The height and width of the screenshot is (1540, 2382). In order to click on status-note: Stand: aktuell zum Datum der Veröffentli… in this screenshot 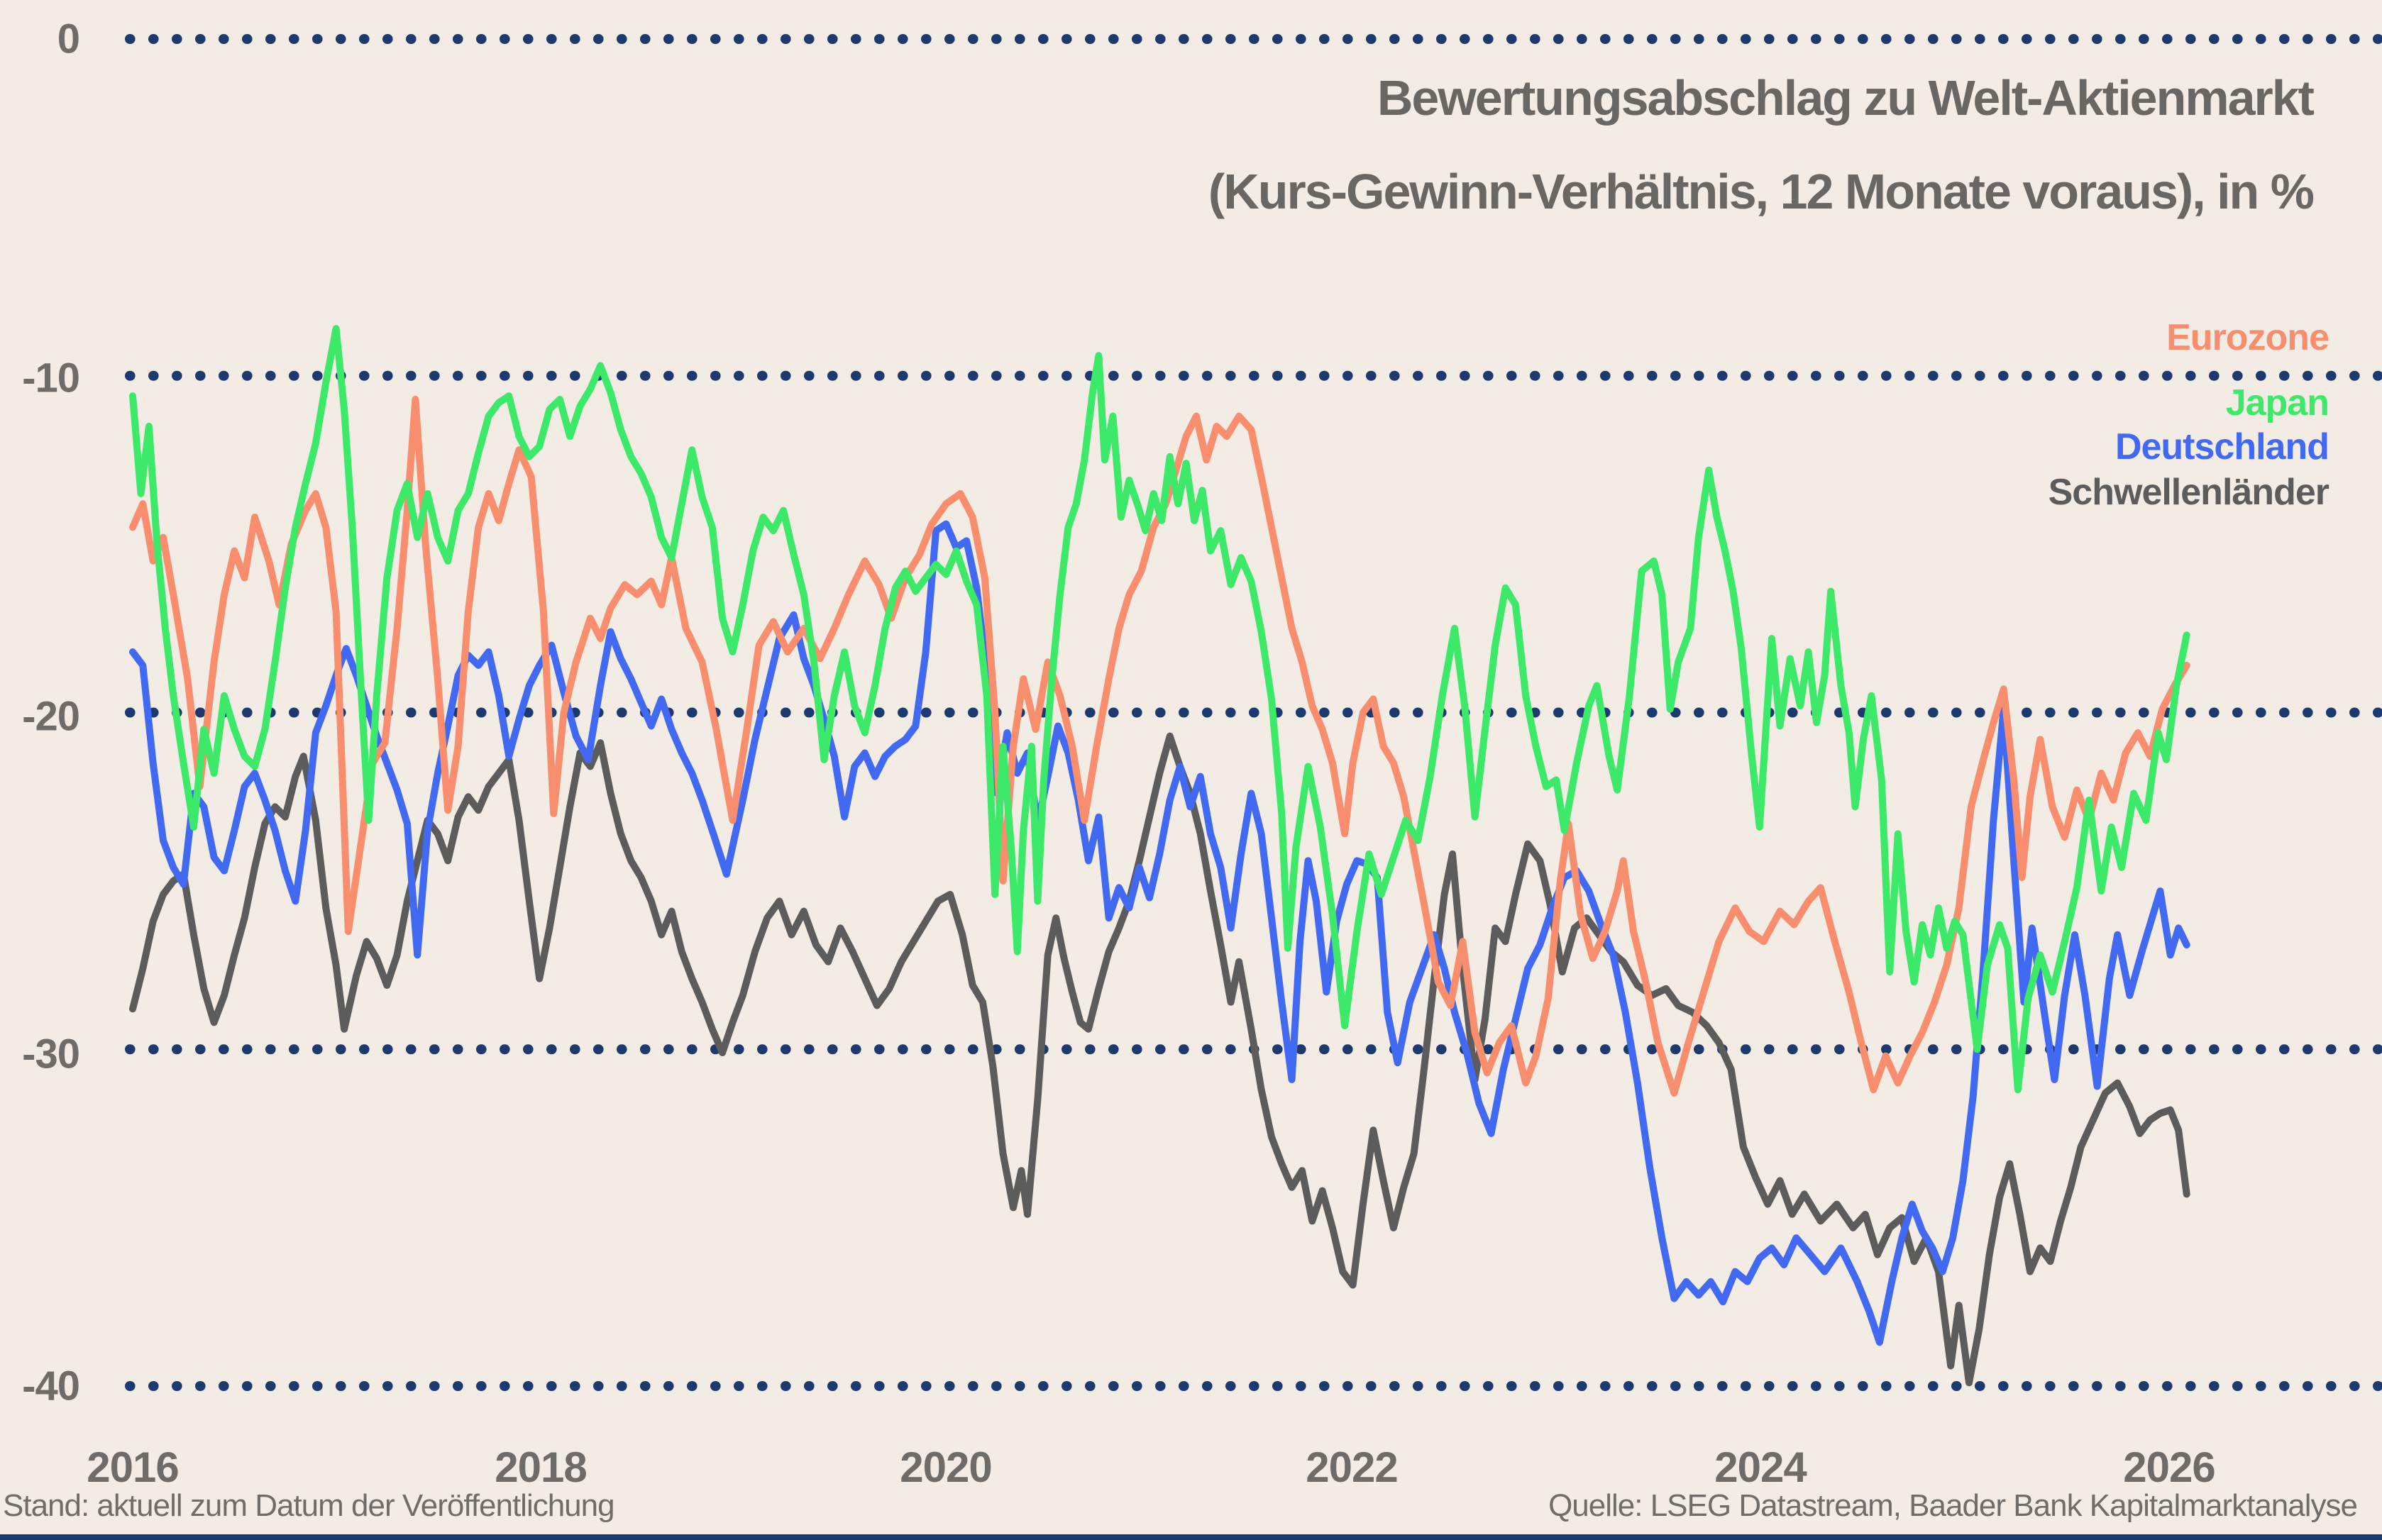, I will do `click(309, 1505)`.